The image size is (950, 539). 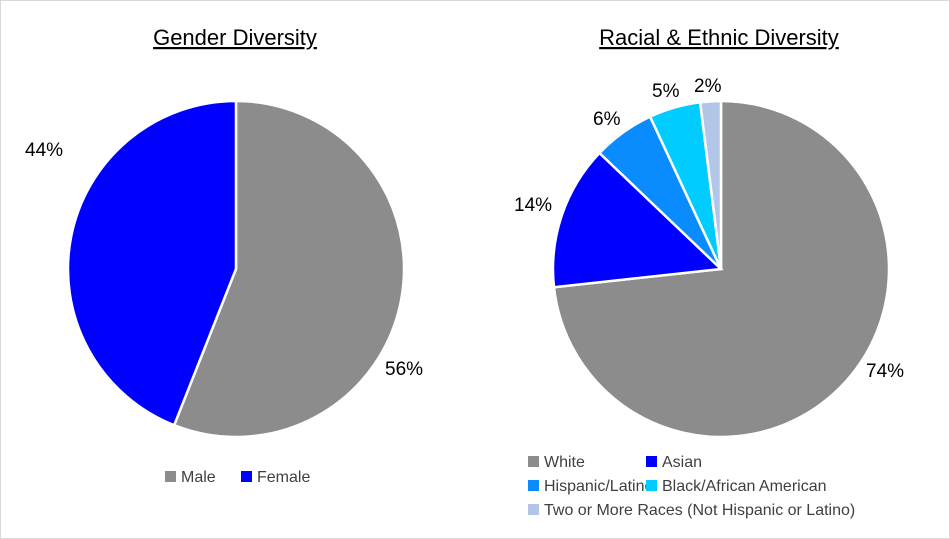 What do you see at coordinates (682, 462) in the screenshot?
I see `legend-label: Asian` at bounding box center [682, 462].